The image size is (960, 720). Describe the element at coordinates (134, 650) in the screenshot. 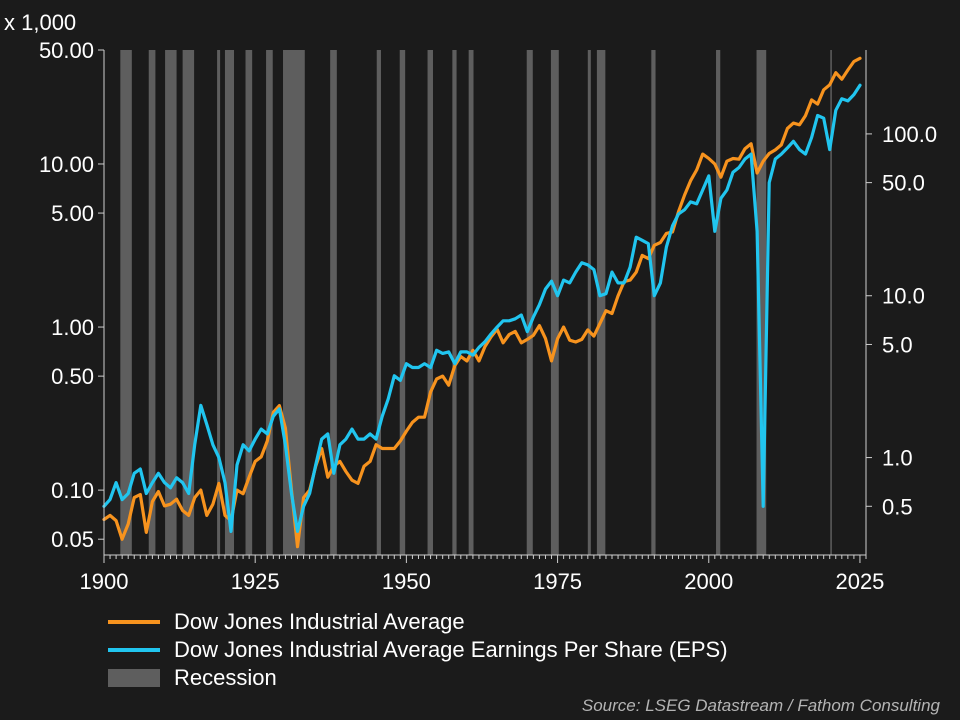

I see `legend-swatch-eps` at that location.